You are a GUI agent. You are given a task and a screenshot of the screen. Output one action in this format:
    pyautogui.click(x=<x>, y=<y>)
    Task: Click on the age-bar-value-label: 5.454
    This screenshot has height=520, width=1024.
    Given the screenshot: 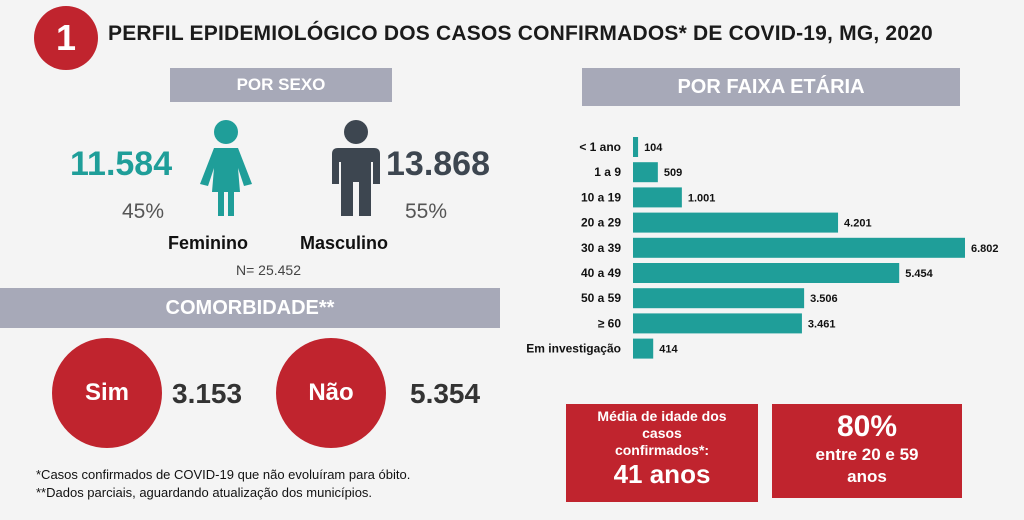 What is the action you would take?
    pyautogui.click(x=919, y=274)
    